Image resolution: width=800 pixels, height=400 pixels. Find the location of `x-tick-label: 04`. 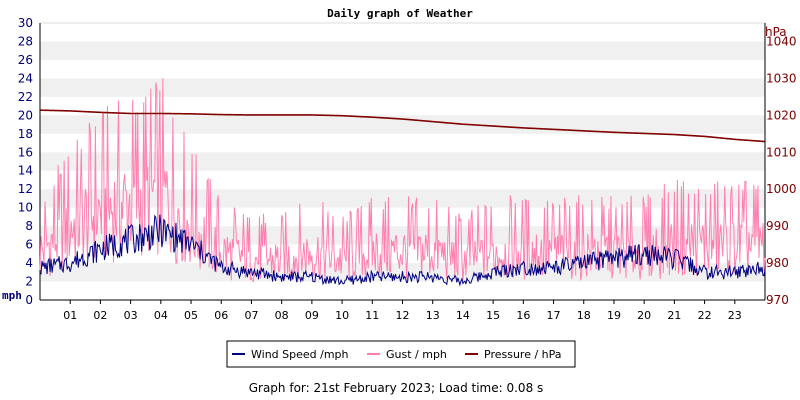

x-tick-label: 04 is located at coordinates (161, 315).